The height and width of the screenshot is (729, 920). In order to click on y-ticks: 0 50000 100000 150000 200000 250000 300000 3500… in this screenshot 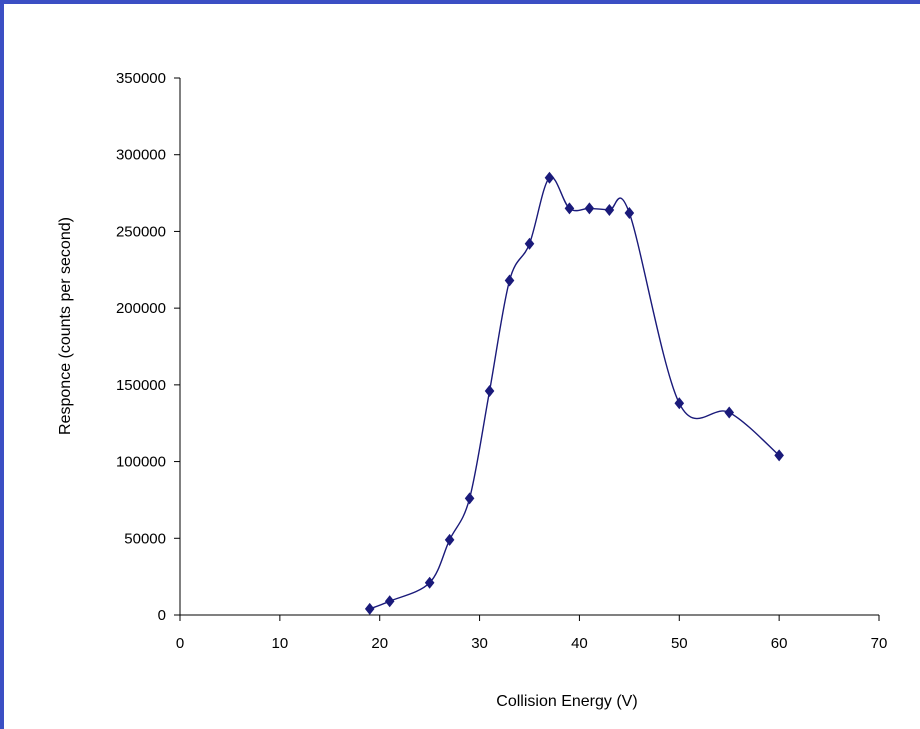, I will do `click(148, 347)`.